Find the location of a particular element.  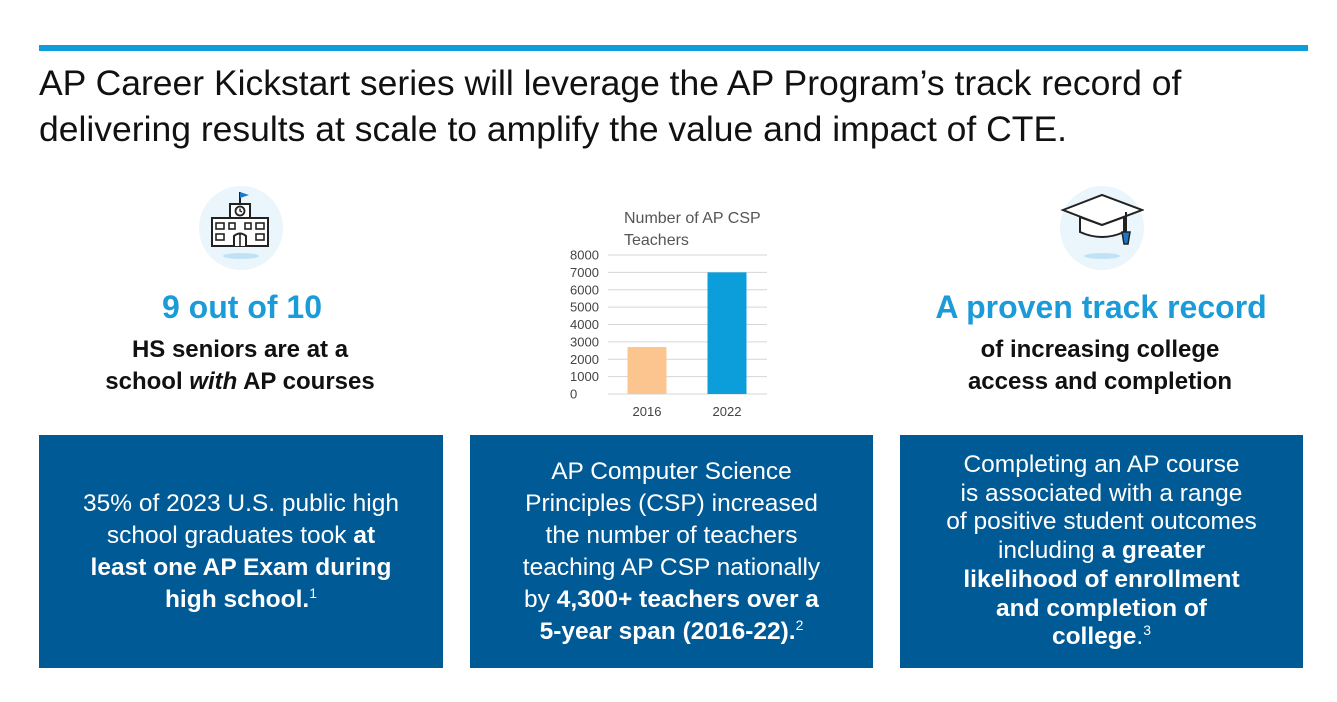

box2-line-4: teaching AP CSP nationally is located at coordinates (671, 567).